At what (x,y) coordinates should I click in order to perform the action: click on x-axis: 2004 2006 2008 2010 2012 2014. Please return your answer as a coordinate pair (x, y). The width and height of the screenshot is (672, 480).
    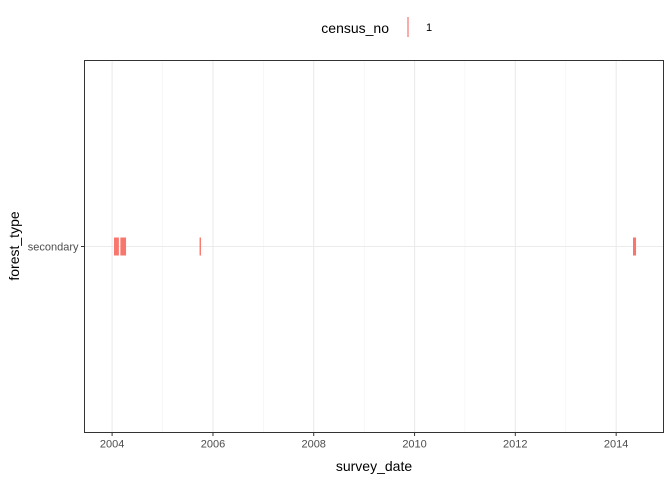
    Looking at the image, I should click on (364, 441).